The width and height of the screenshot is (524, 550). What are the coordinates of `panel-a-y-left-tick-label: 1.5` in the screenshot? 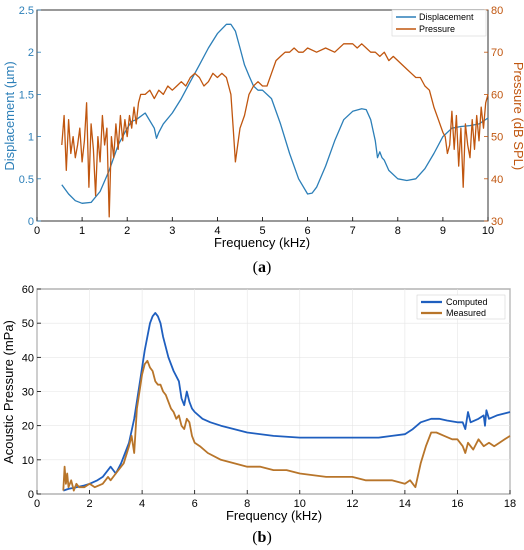 It's located at (26, 95).